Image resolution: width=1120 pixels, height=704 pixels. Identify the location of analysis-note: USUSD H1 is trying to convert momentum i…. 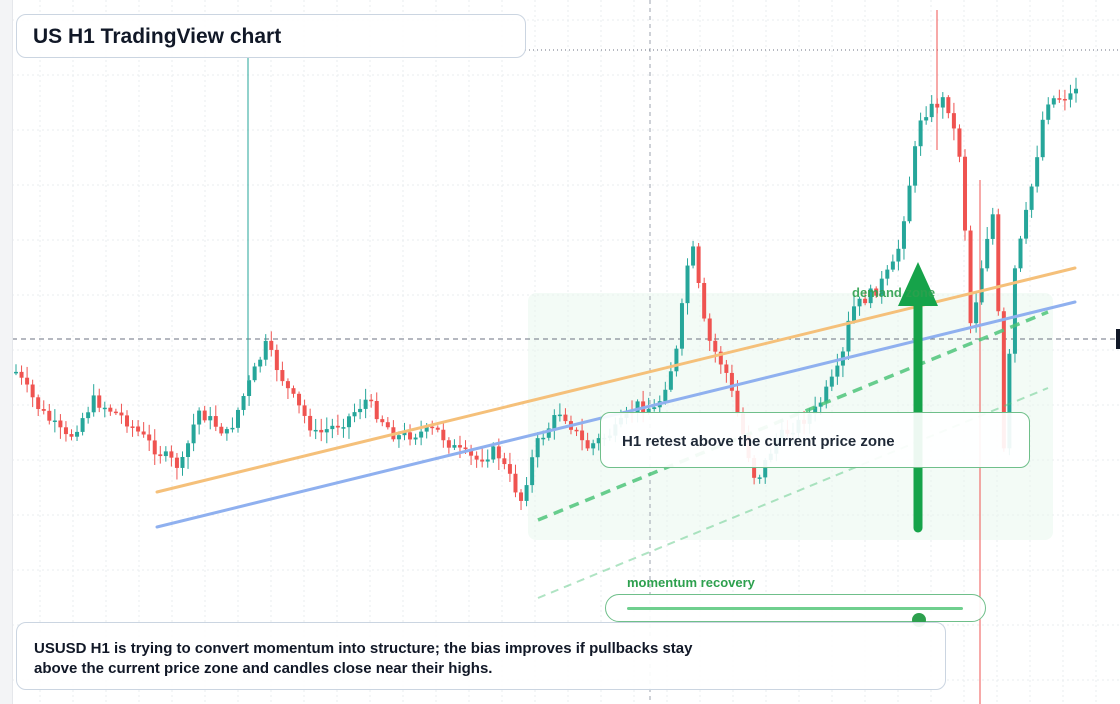
(481, 656).